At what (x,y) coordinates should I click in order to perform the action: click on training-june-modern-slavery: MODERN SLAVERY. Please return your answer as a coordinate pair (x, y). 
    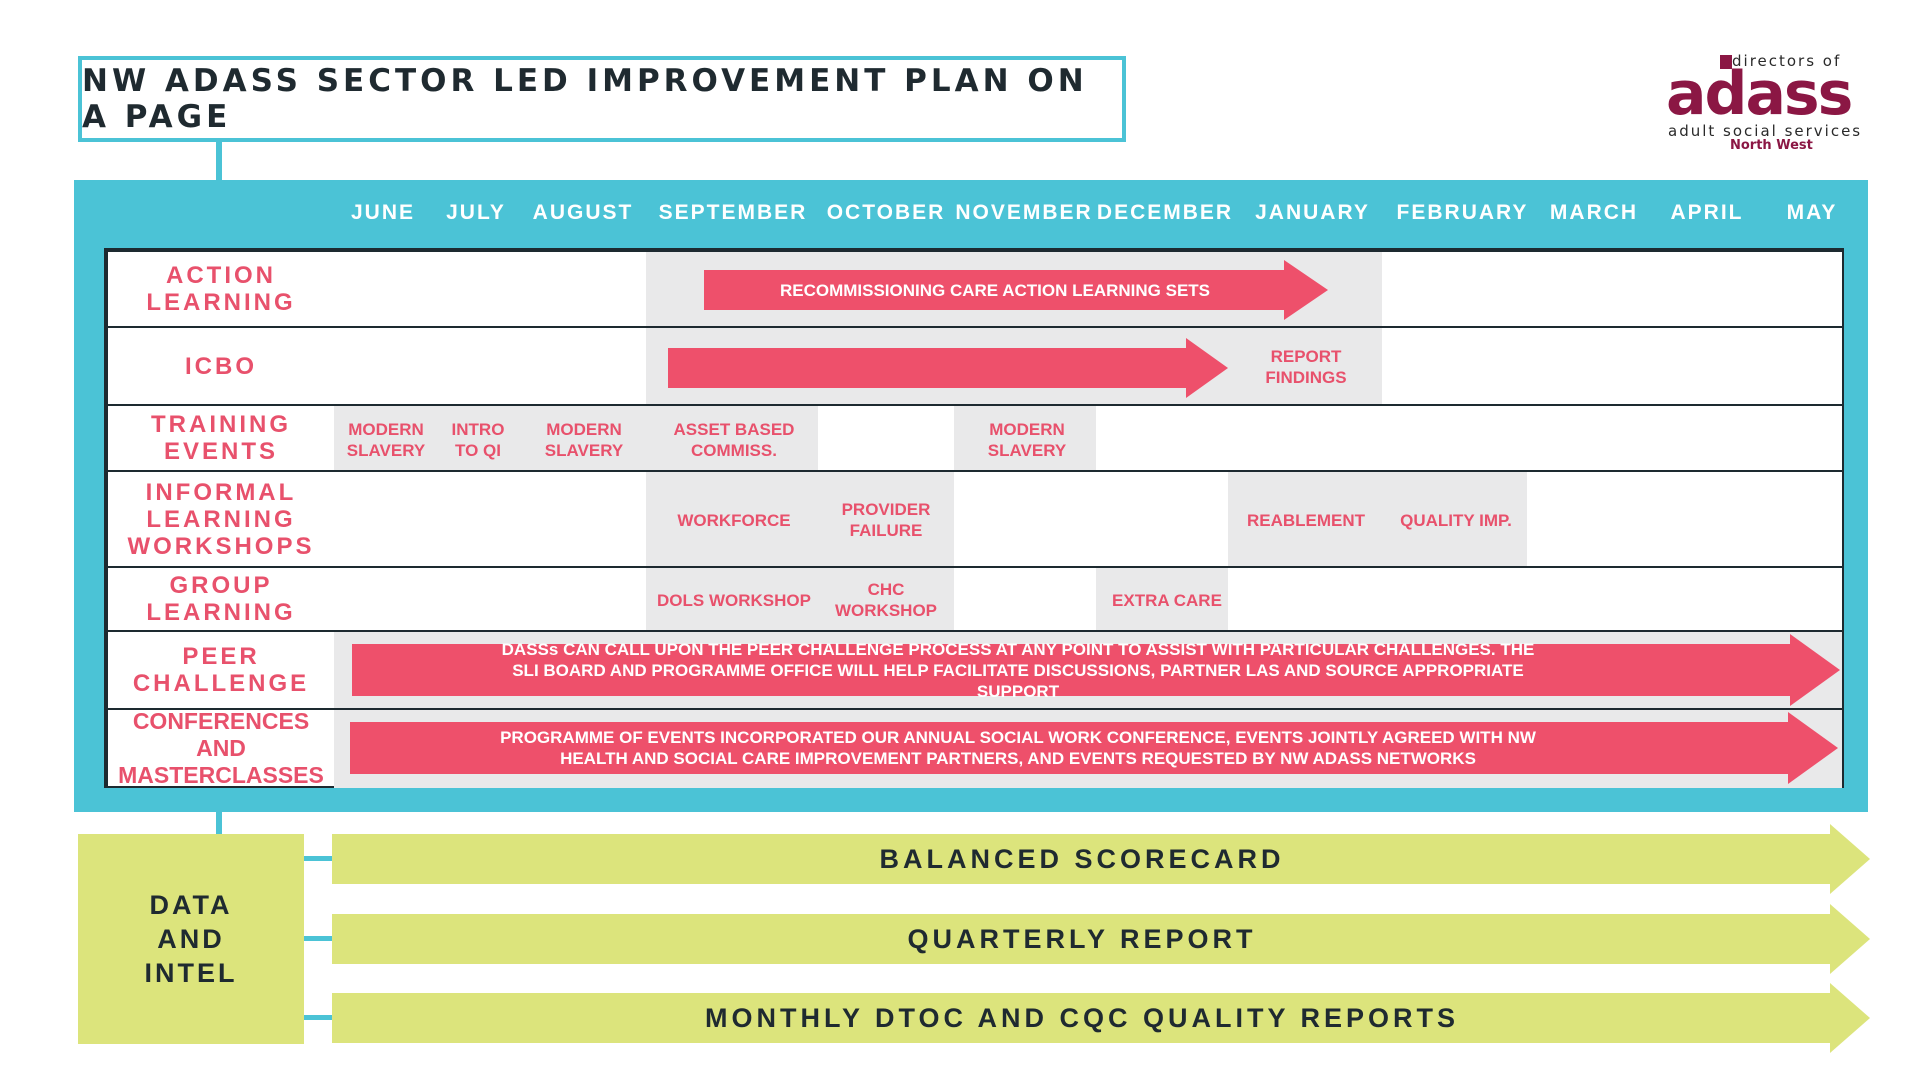
    Looking at the image, I should click on (386, 440).